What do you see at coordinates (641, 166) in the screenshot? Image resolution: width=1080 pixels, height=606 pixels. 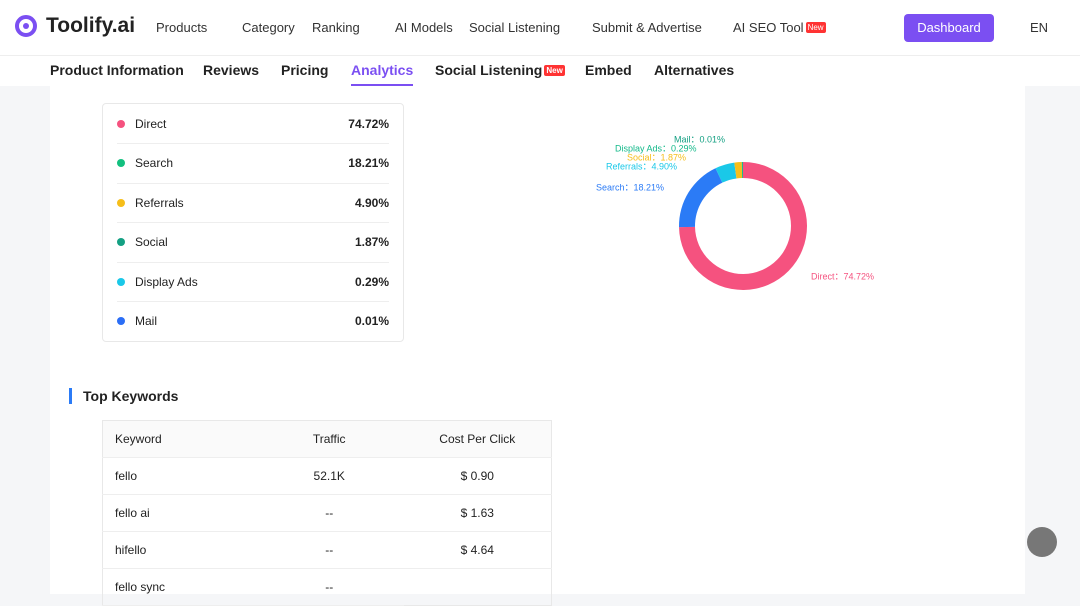 I see `slice-label: Referrals：4.90%` at bounding box center [641, 166].